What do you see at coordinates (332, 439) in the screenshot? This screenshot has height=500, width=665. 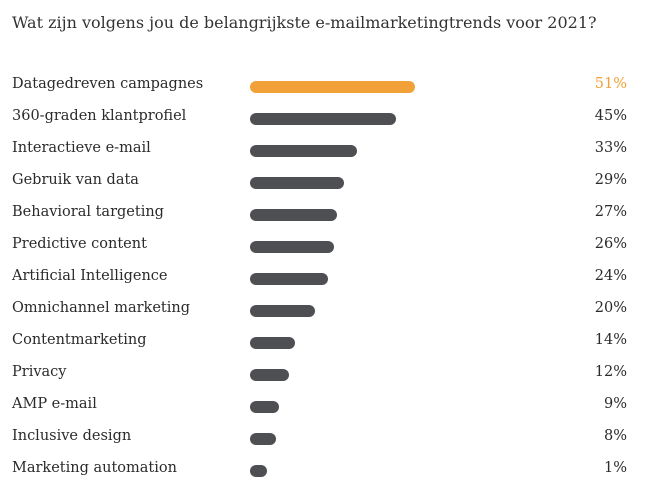 I see `bar-row: Inclusive design 8%` at bounding box center [332, 439].